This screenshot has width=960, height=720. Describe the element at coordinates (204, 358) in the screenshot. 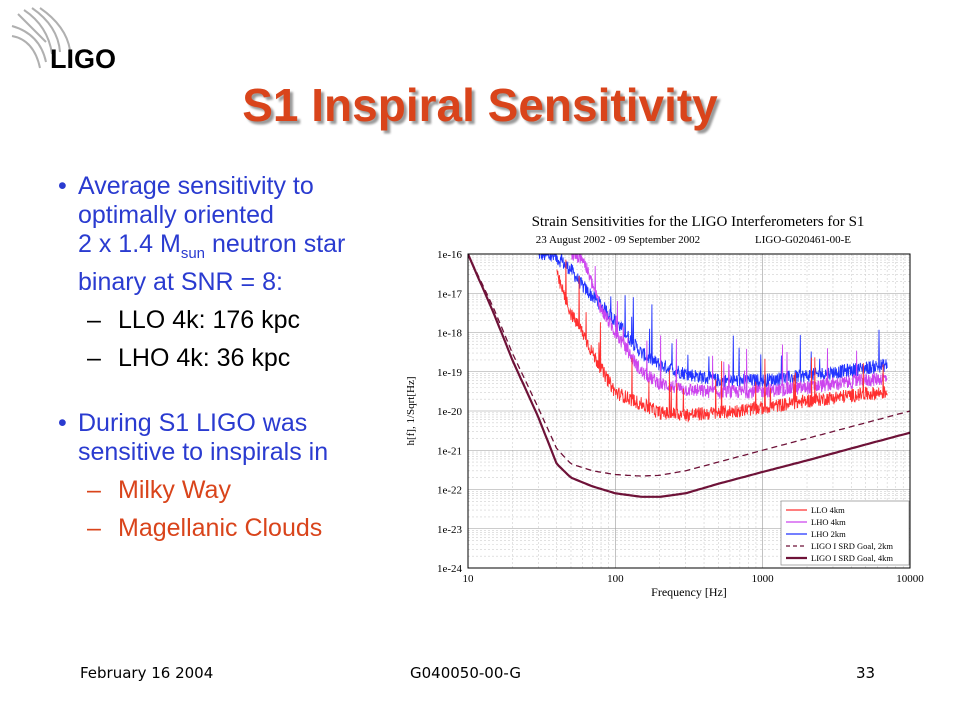

I see `sub-bullet-text: LHO 4k: 36 kpc` at that location.